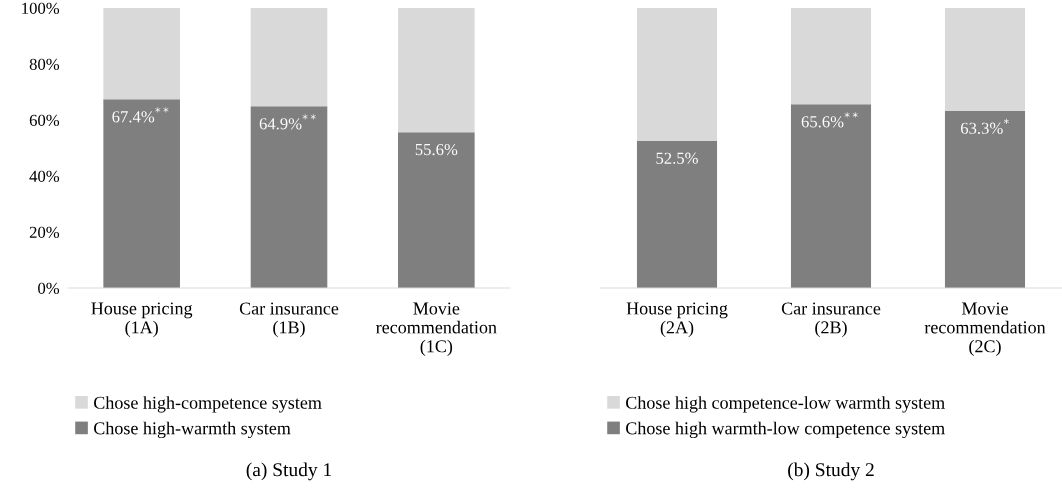  What do you see at coordinates (984, 126) in the screenshot?
I see `data-label: 63.3%$^{*}$` at bounding box center [984, 126].